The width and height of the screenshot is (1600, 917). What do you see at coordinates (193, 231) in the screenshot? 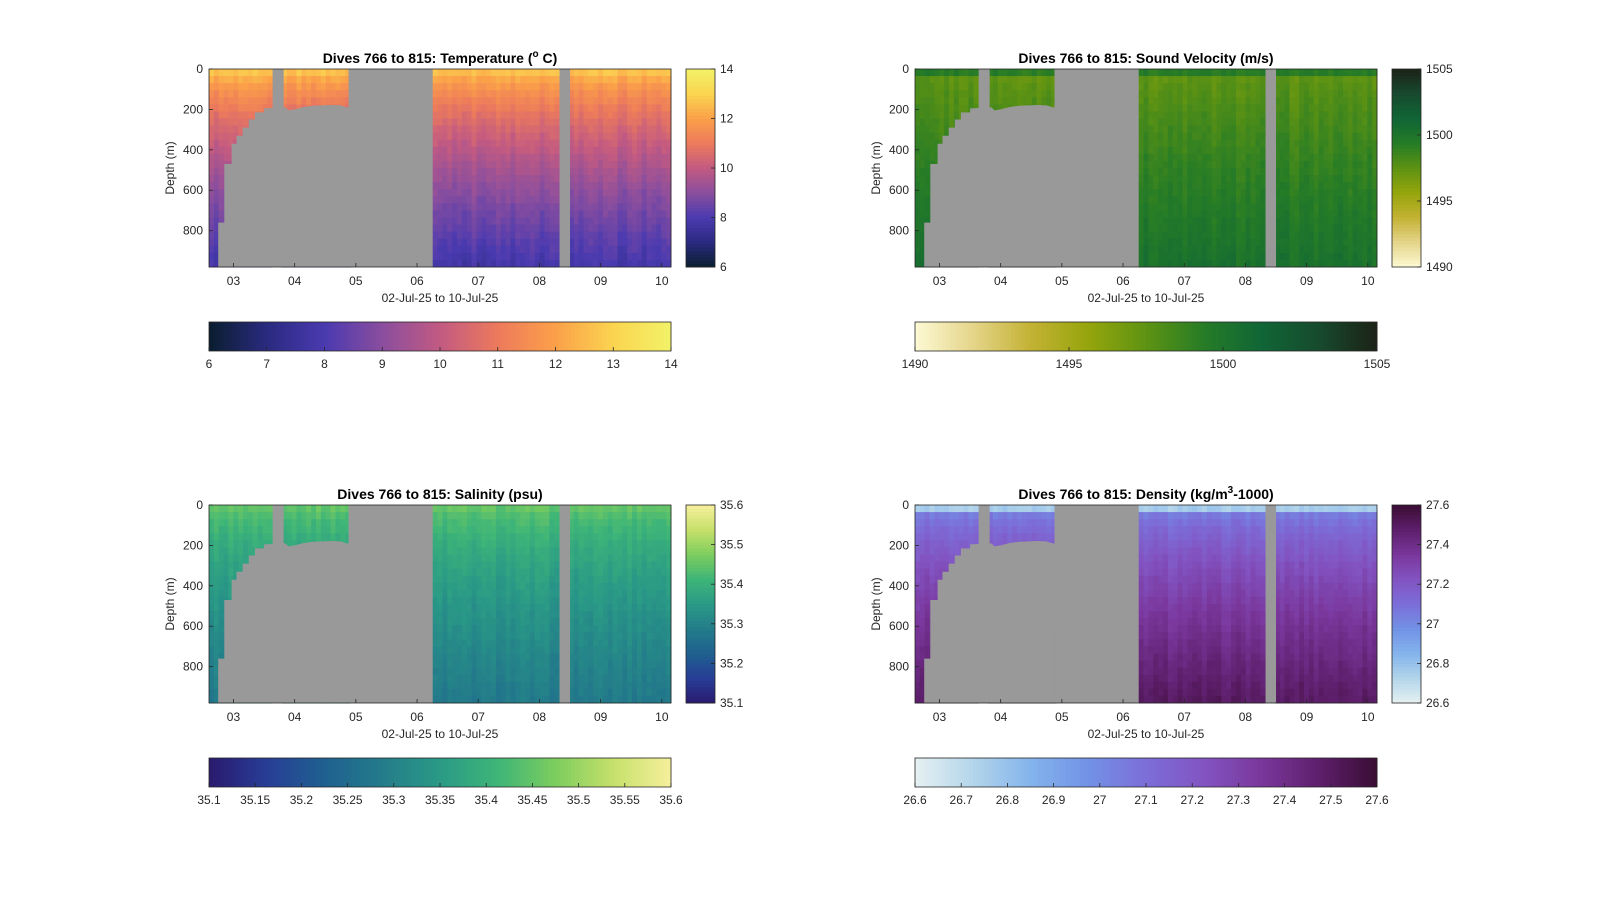
I see `y-tick-label: 800` at bounding box center [193, 231].